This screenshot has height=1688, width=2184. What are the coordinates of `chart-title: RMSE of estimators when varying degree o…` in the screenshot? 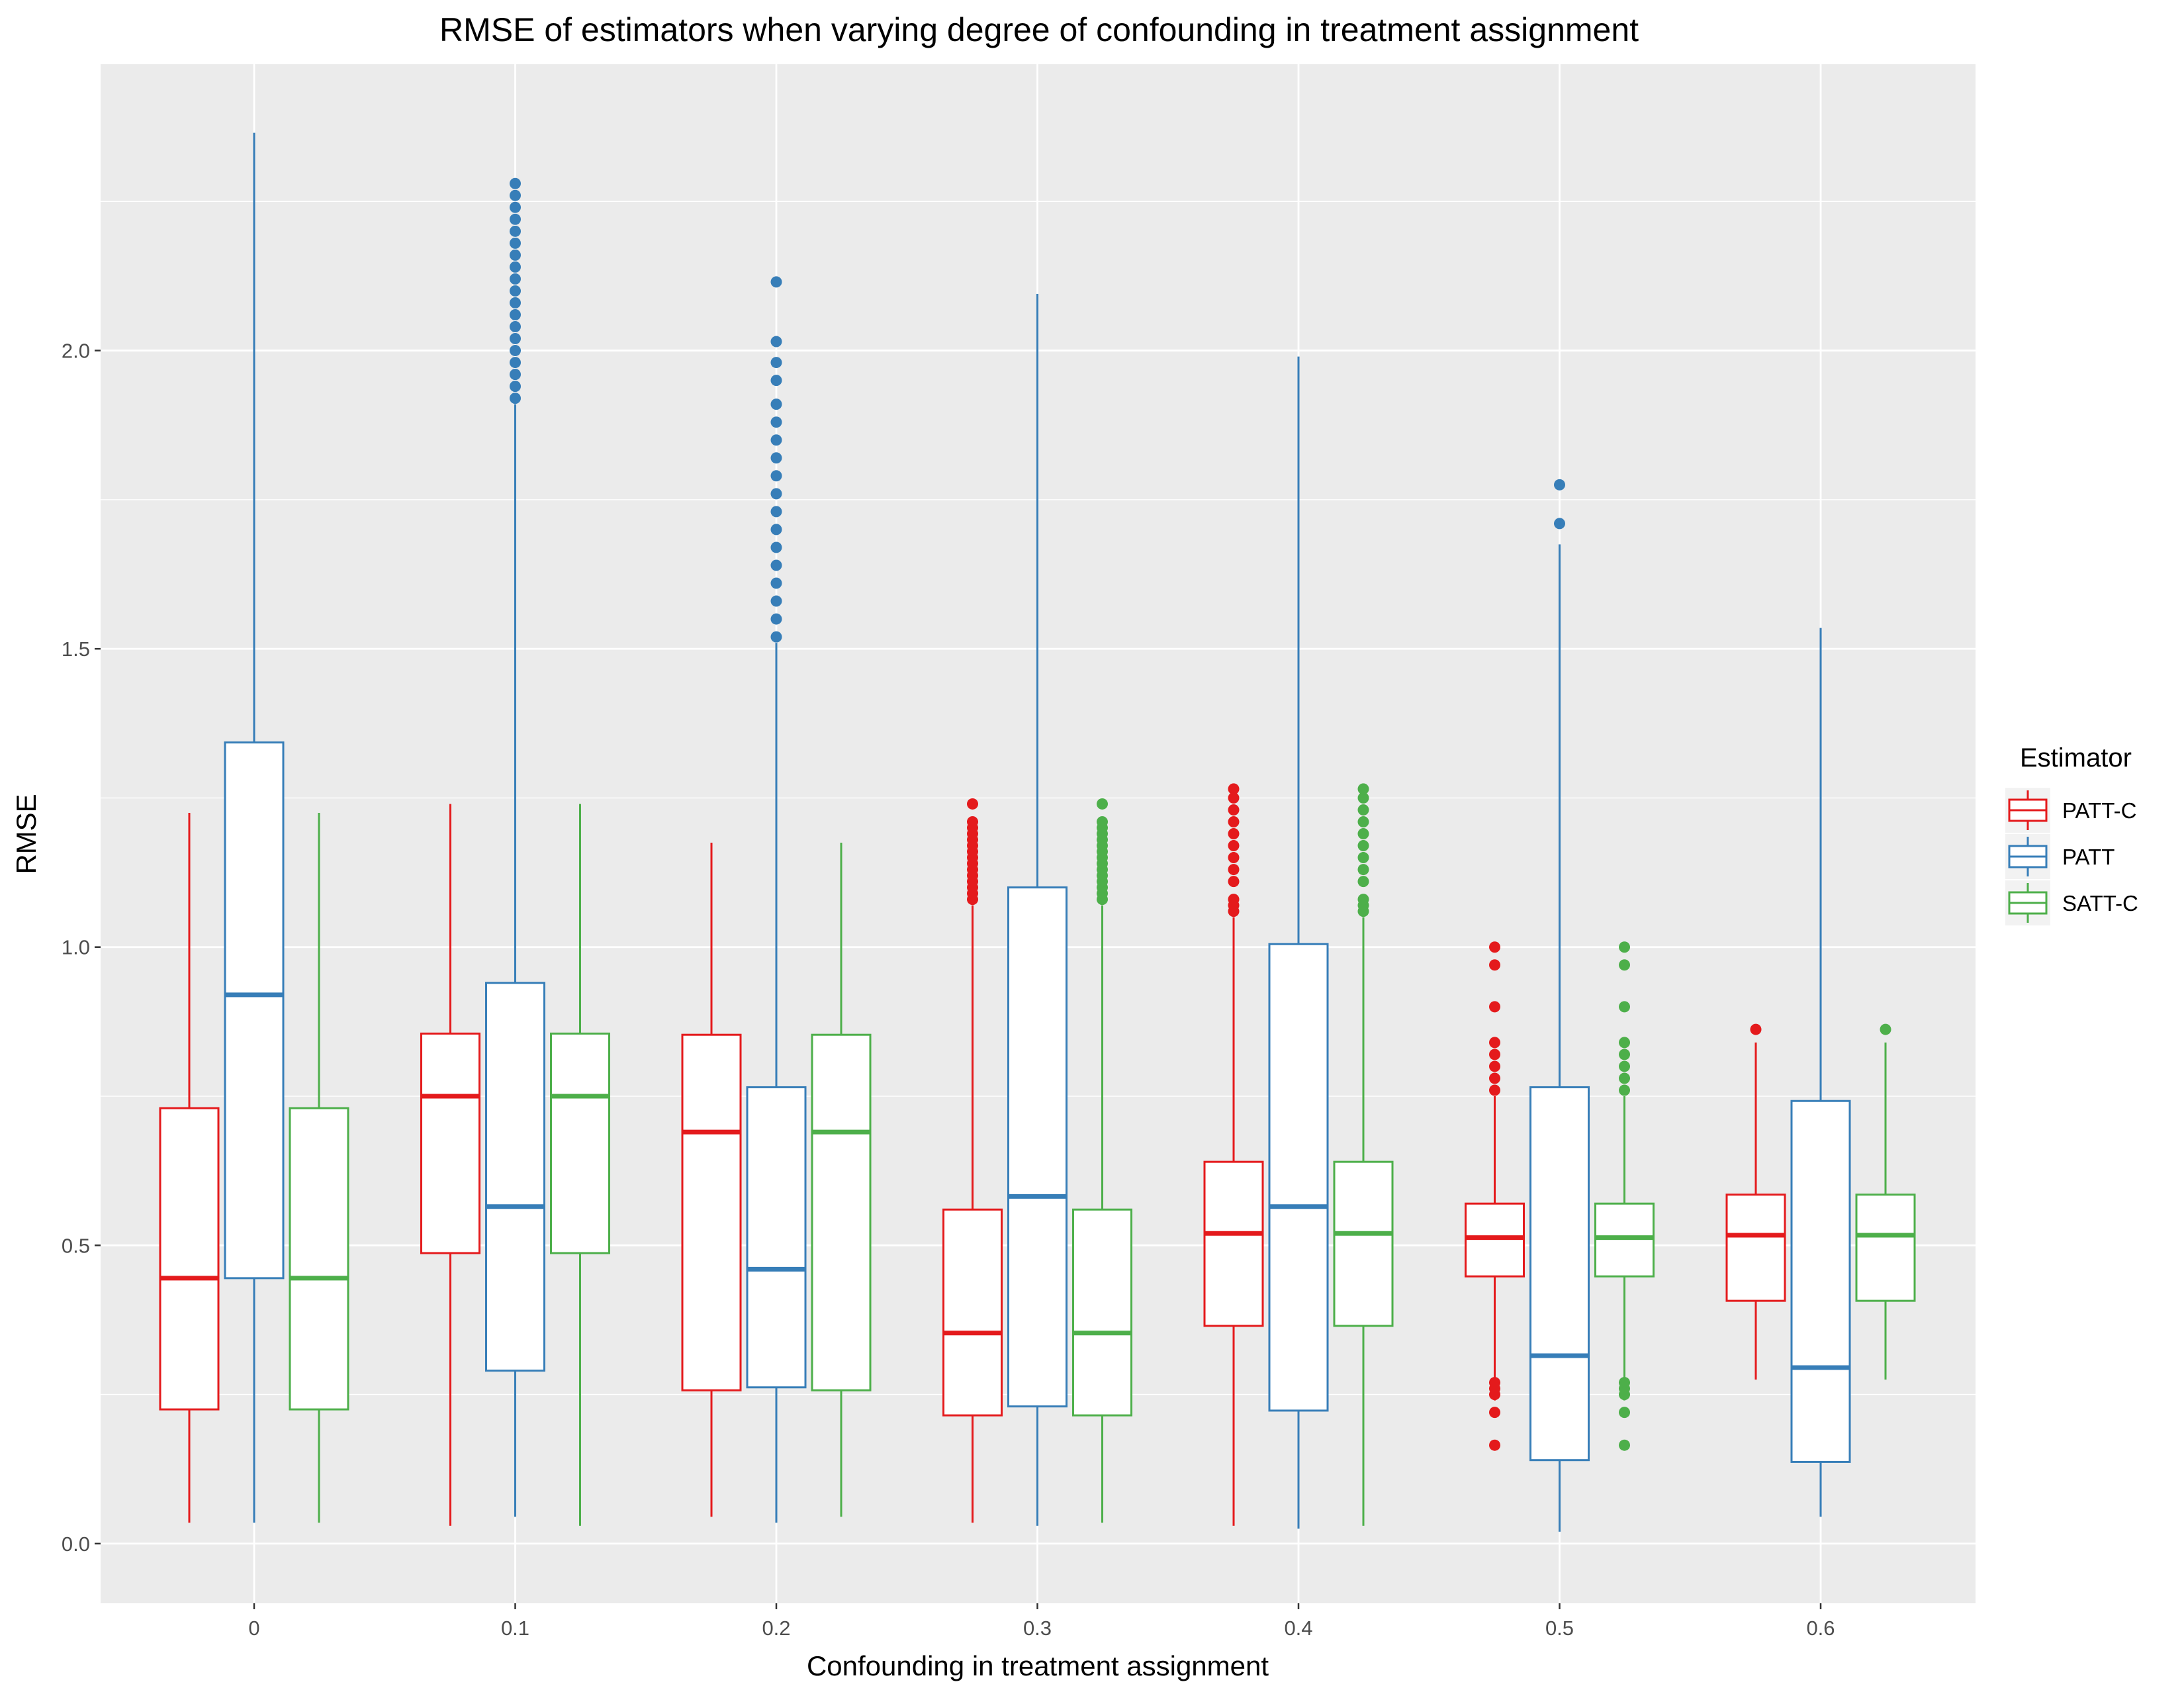 It's located at (1039, 29).